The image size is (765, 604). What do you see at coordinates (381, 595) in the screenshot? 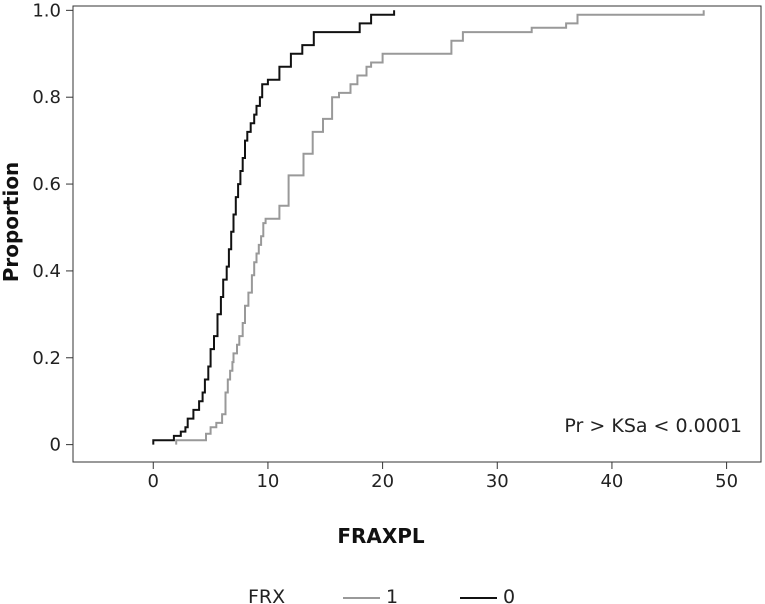
I see `legend: FRX 1 0` at bounding box center [381, 595].